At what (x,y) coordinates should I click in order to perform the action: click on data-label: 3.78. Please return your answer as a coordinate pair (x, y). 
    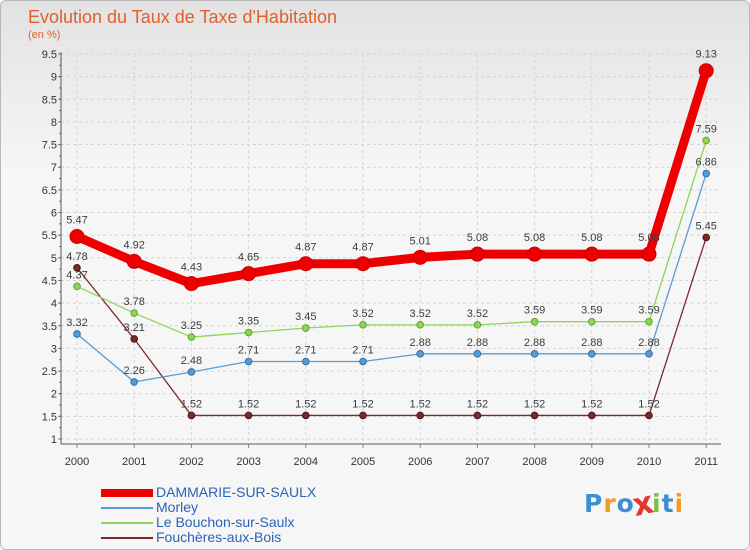
    Looking at the image, I should click on (133, 302).